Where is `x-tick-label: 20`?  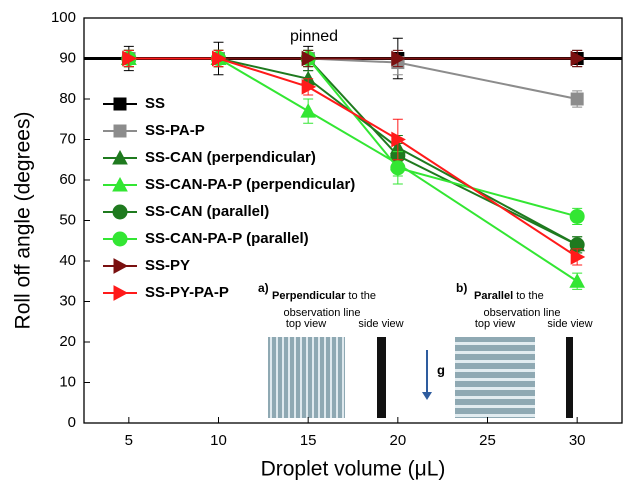
x-tick-label: 20 is located at coordinates (397, 440).